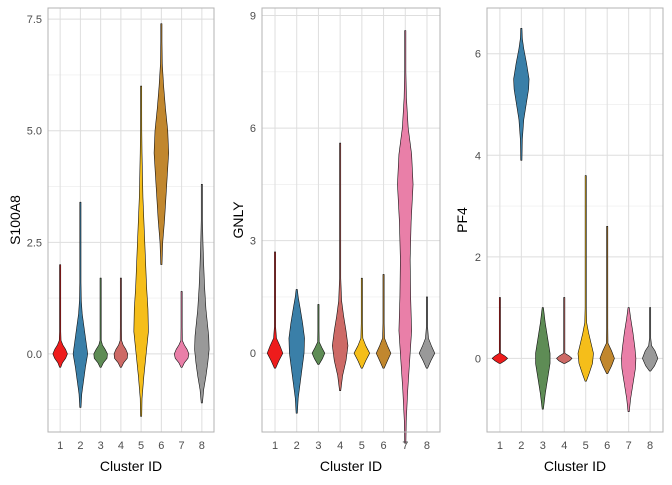 The height and width of the screenshot is (485, 672). Describe the element at coordinates (478, 258) in the screenshot. I see `y-tick-label: 2` at that location.